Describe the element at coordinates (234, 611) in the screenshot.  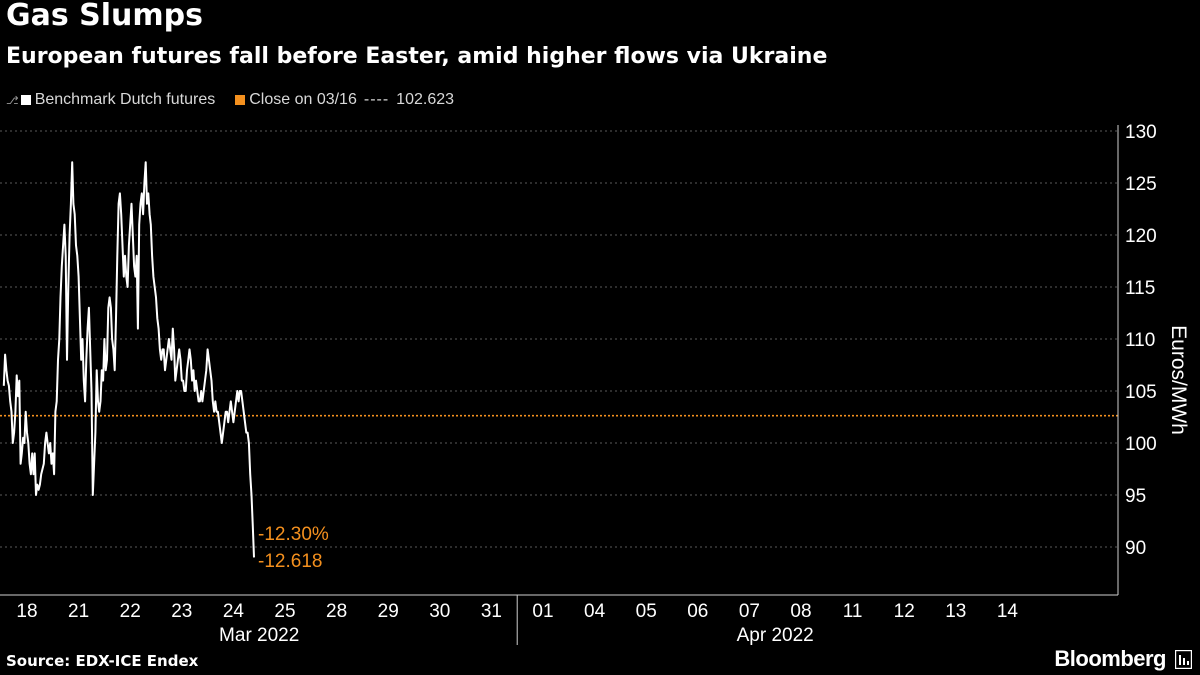
I see `x-tick-label: 24` at that location.